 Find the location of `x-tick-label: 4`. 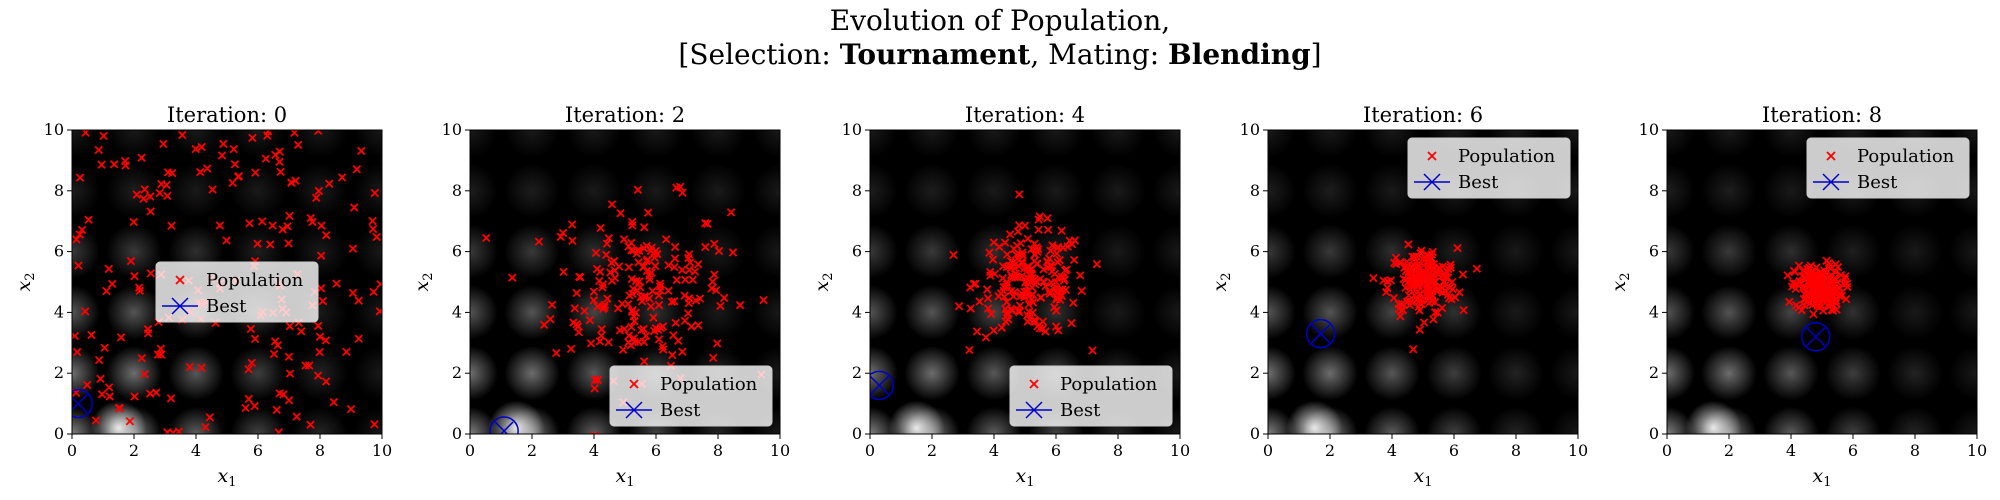

x-tick-label: 4 is located at coordinates (1791, 450).